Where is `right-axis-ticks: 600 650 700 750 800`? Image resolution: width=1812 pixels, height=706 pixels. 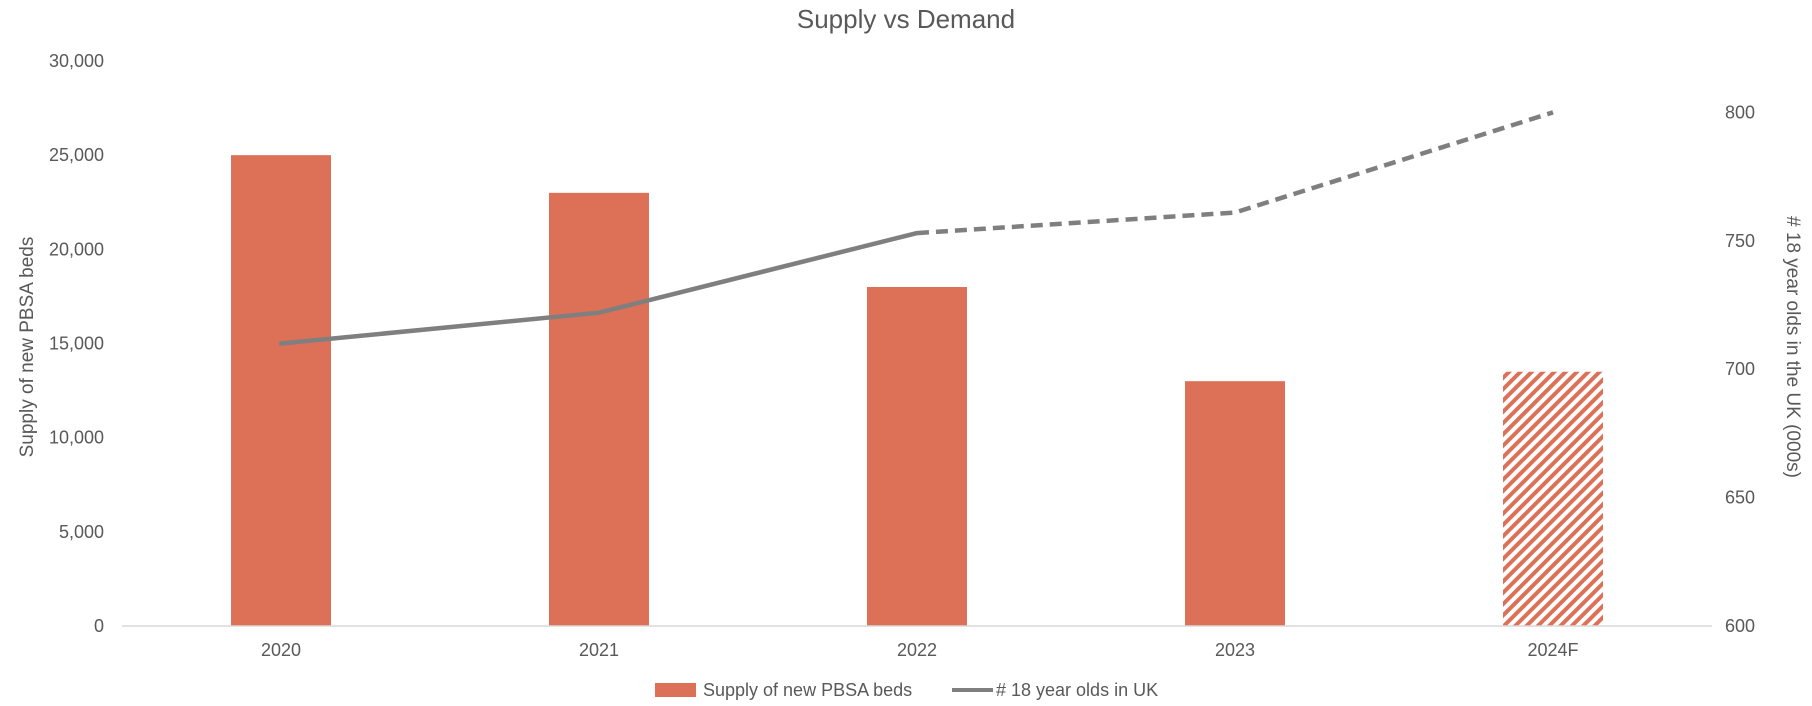
right-axis-ticks: 600 650 700 750 800 is located at coordinates (1740, 369).